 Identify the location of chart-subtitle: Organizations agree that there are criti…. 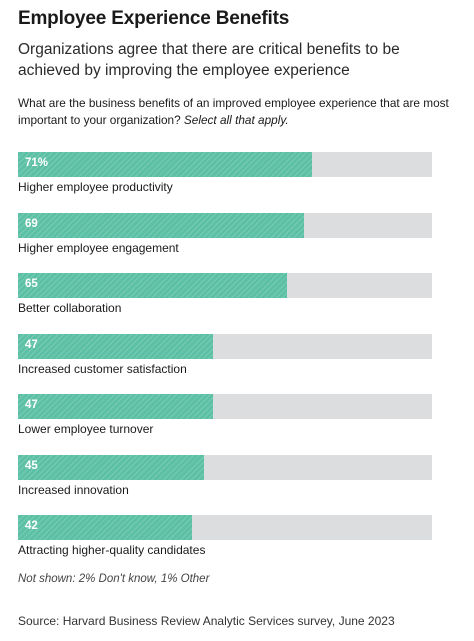
(209, 60).